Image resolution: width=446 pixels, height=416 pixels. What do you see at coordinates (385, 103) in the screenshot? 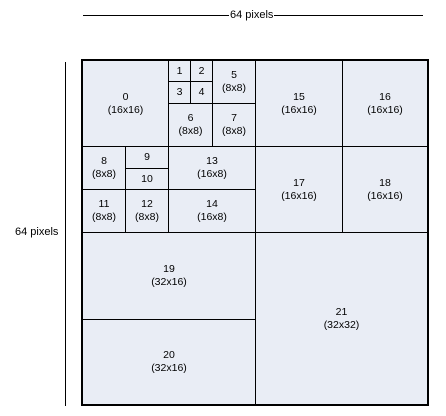
I see `block-16: 16 (16x16)` at bounding box center [385, 103].